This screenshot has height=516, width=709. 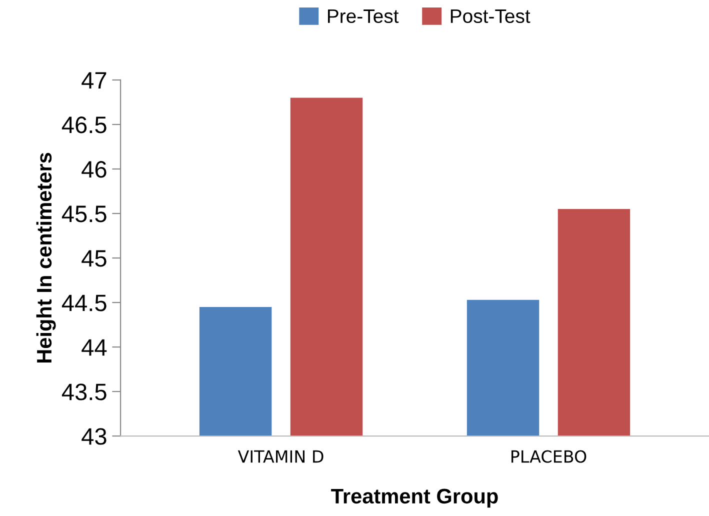 What do you see at coordinates (414, 498) in the screenshot?
I see `x-axis-title: Treatment Group` at bounding box center [414, 498].